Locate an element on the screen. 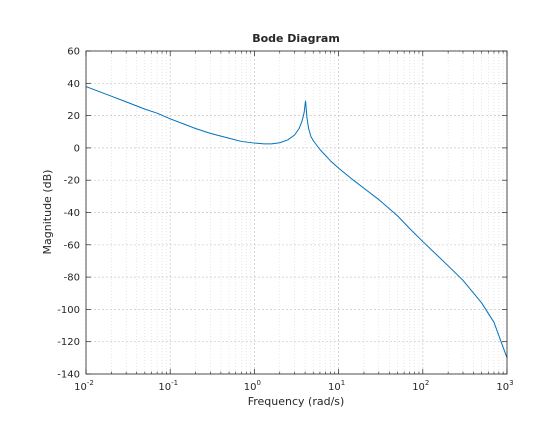  y-tick-labels: 60 40 20 0 -20 -40 -60 -80 -100 -120 -140 is located at coordinates (68, 214).